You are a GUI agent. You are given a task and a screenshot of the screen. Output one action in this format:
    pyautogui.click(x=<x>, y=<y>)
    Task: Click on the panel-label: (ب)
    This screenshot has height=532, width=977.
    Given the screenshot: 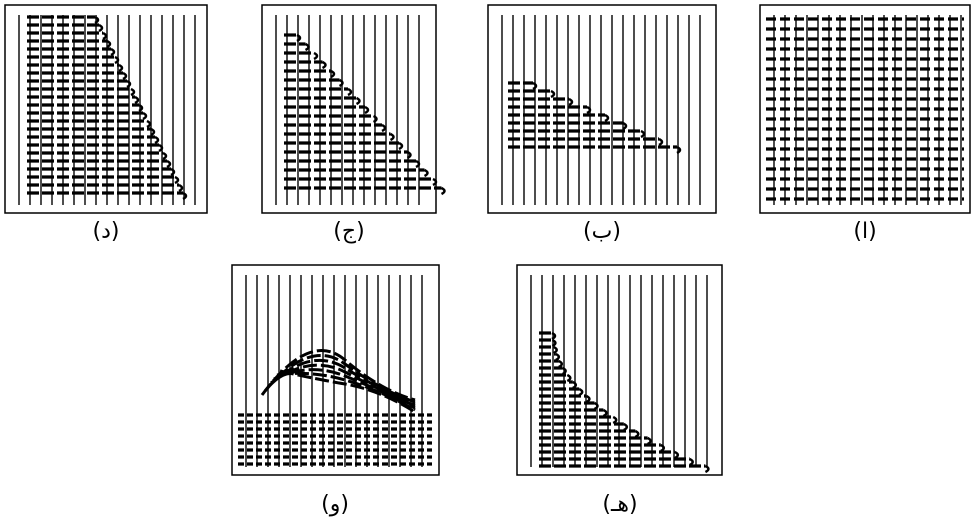 What is the action you would take?
    pyautogui.click(x=602, y=231)
    